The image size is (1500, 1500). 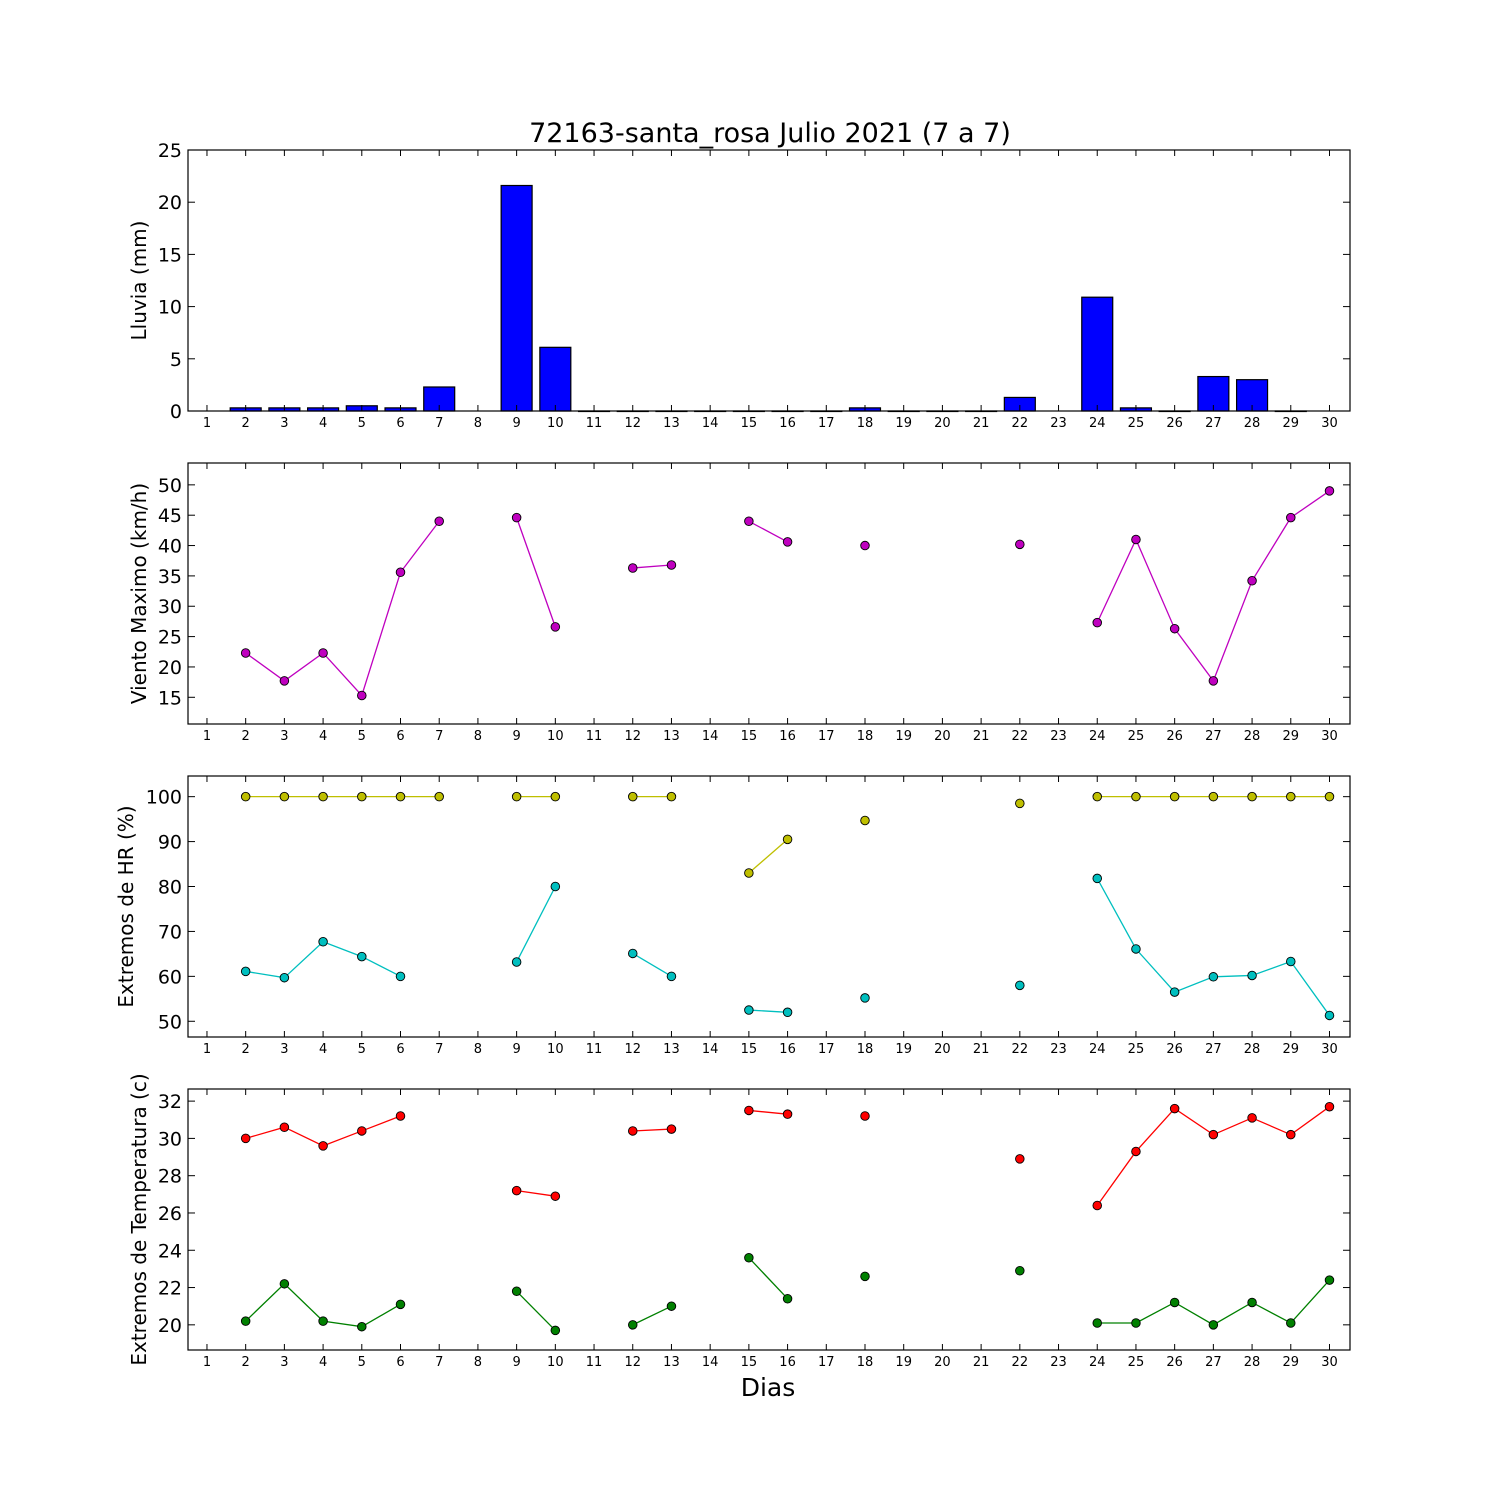 I want to click on ytick-label: 100, so click(x=164, y=798).